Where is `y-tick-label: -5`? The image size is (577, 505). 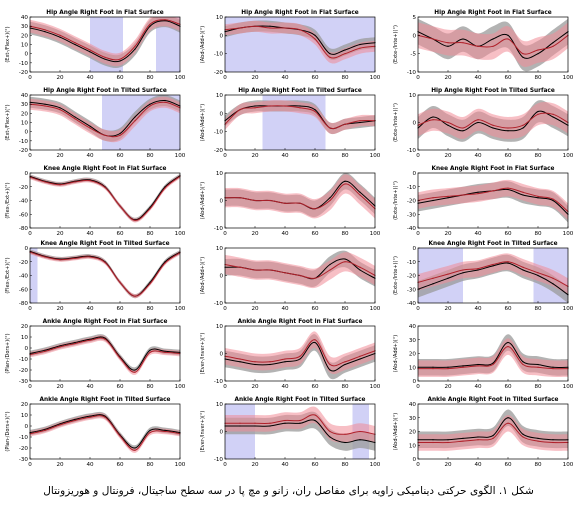
y-tick-label: -5 is located at coordinates (413, 55).